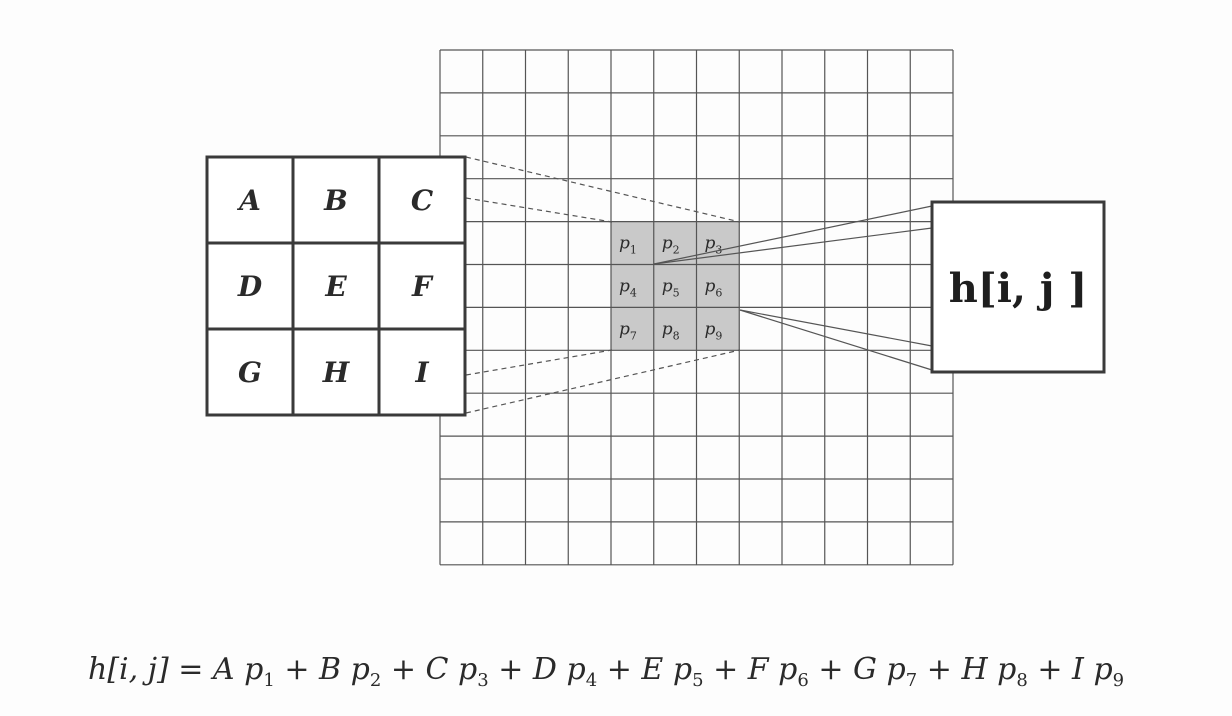  I want to click on kernel-coefficient: H, so click(336, 372).